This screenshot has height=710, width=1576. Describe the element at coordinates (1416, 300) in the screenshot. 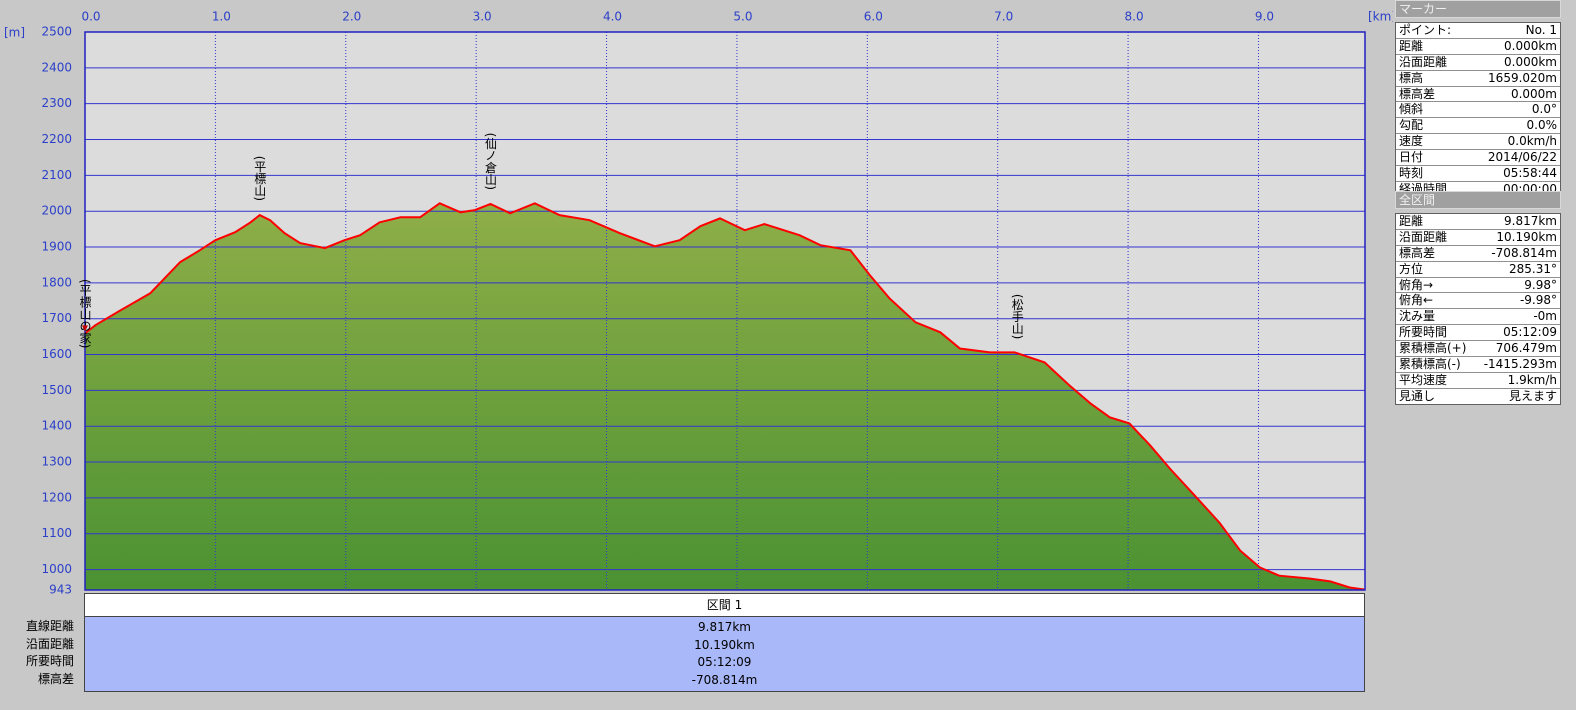

I see `key: 俯角←` at that location.